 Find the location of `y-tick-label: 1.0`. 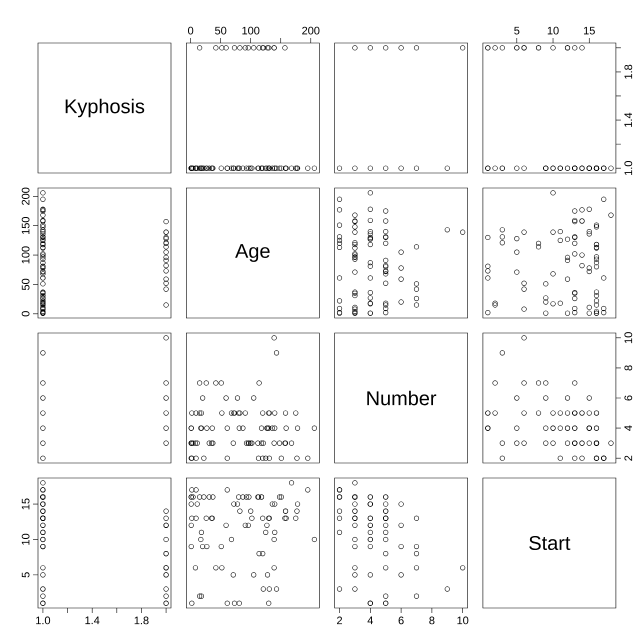

y-tick-label: 1.0 is located at coordinates (628, 168).